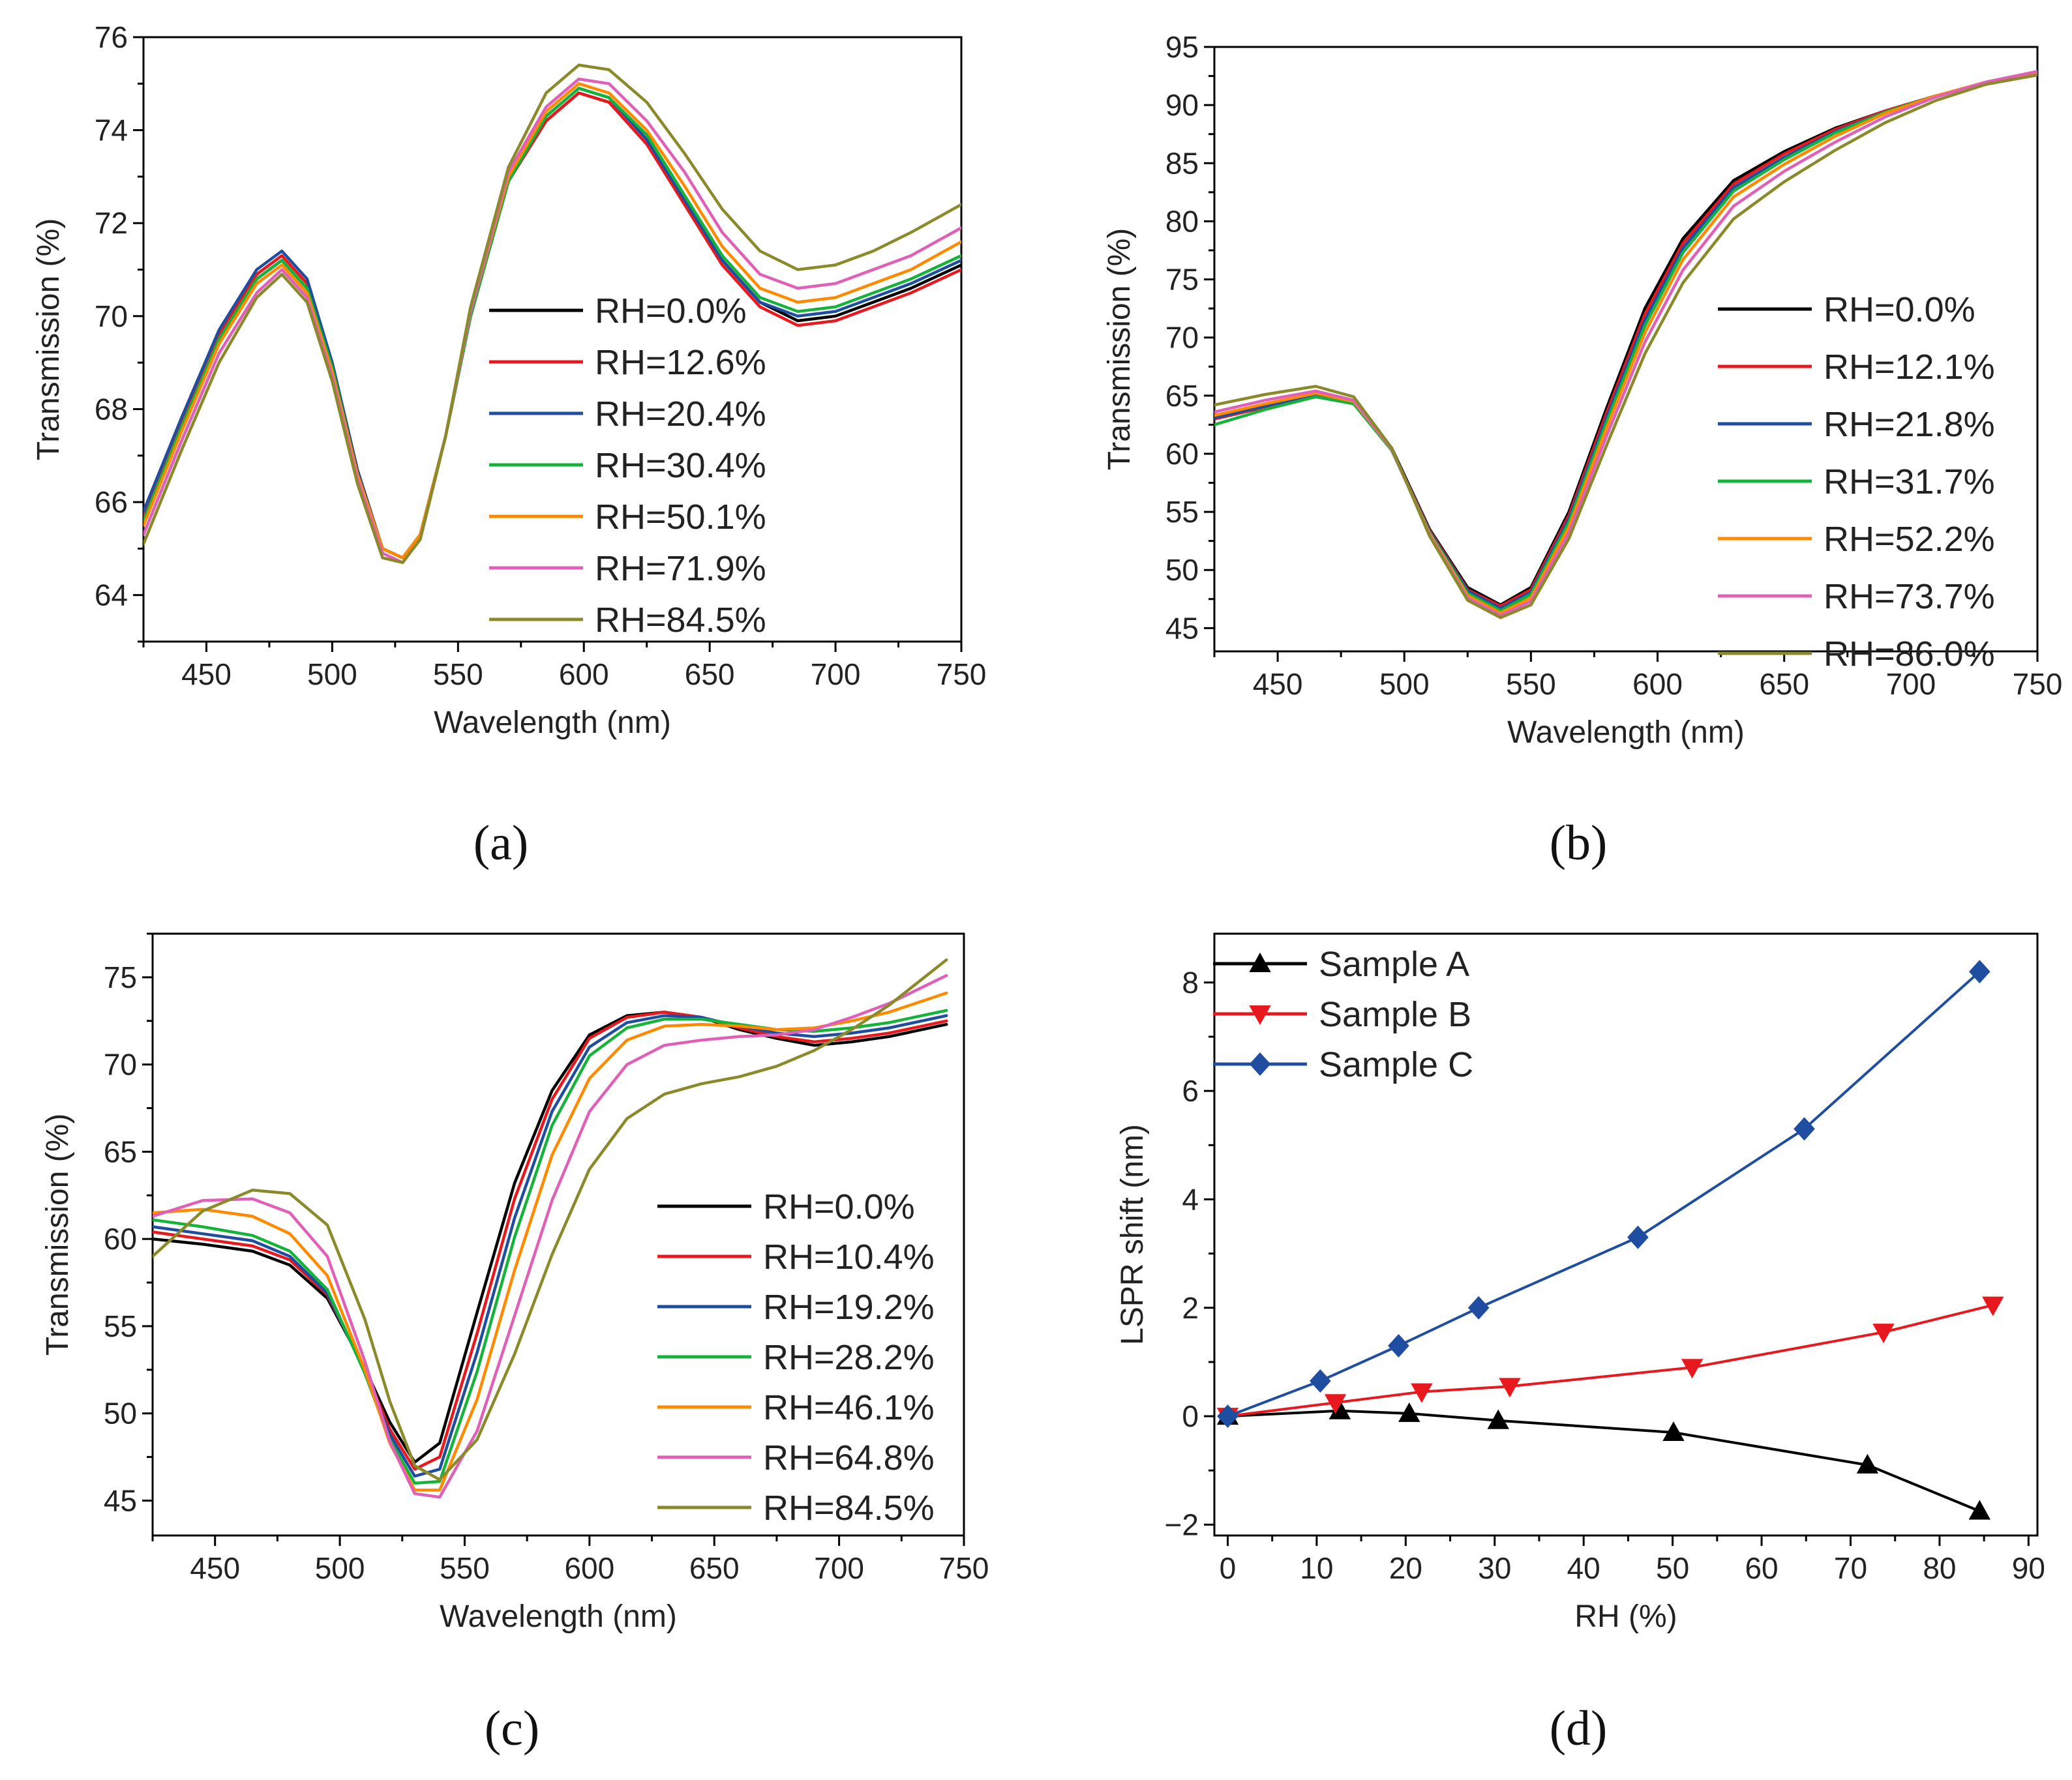 The width and height of the screenshot is (2072, 1780). I want to click on legend-item-sample-c: Sample C, so click(1343, 1064).